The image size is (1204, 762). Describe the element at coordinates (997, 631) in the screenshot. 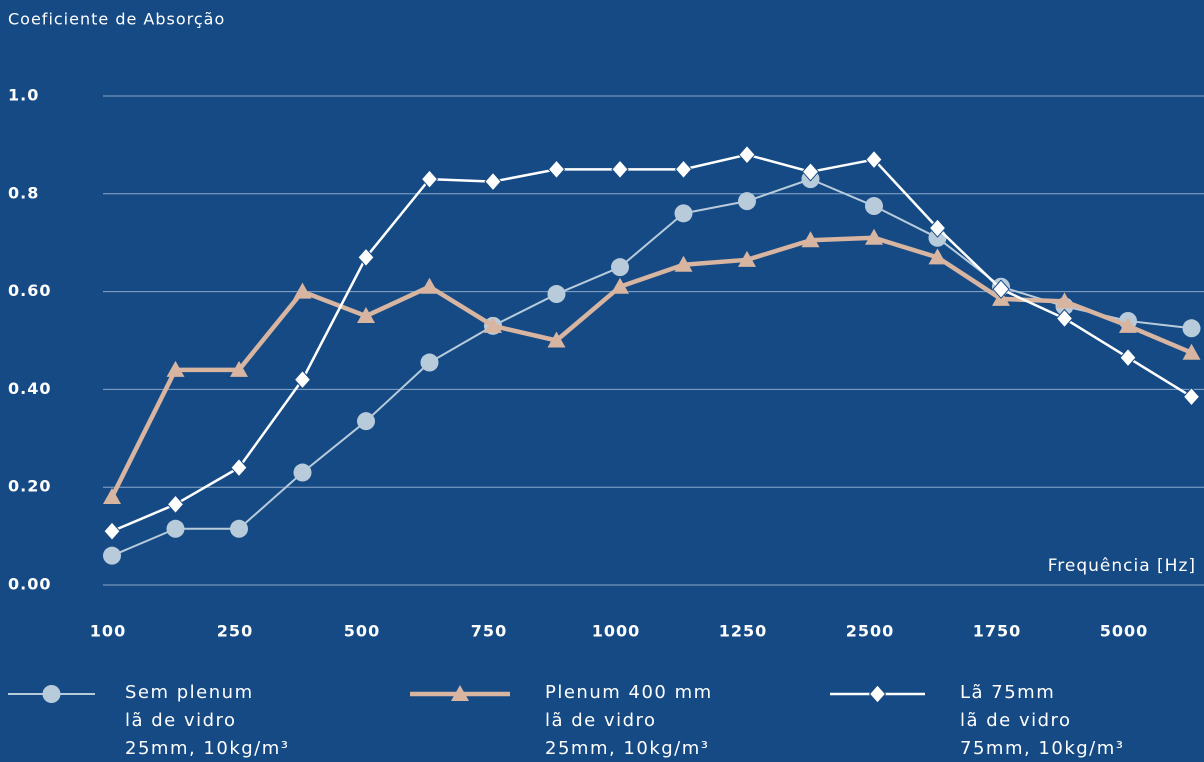

I see `x-tick-label: 1750` at that location.